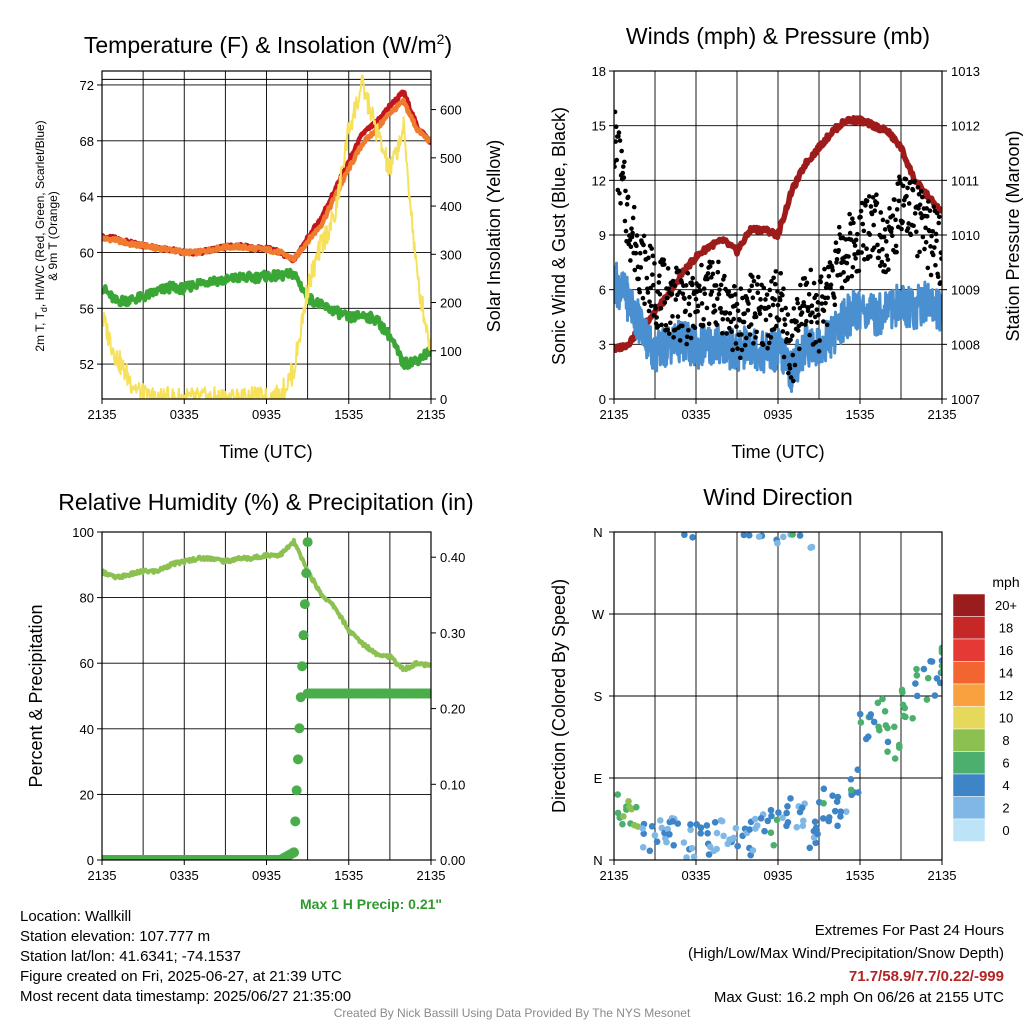  I want to click on x-tick-label: 0935, so click(266, 414).